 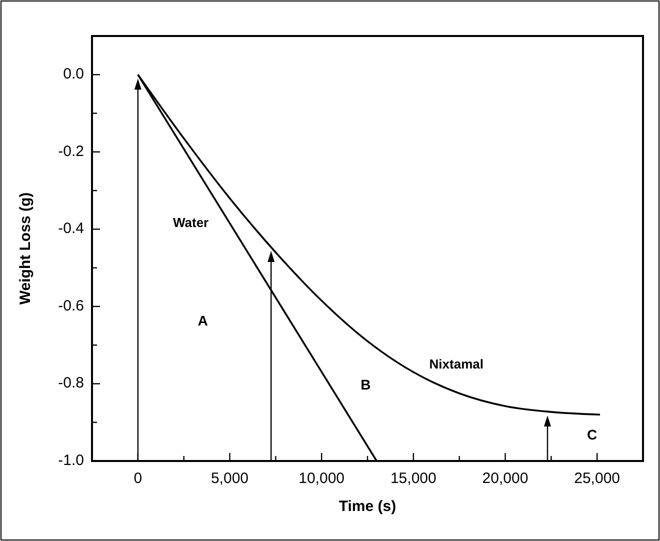 I want to click on annotation: A, so click(x=203, y=320).